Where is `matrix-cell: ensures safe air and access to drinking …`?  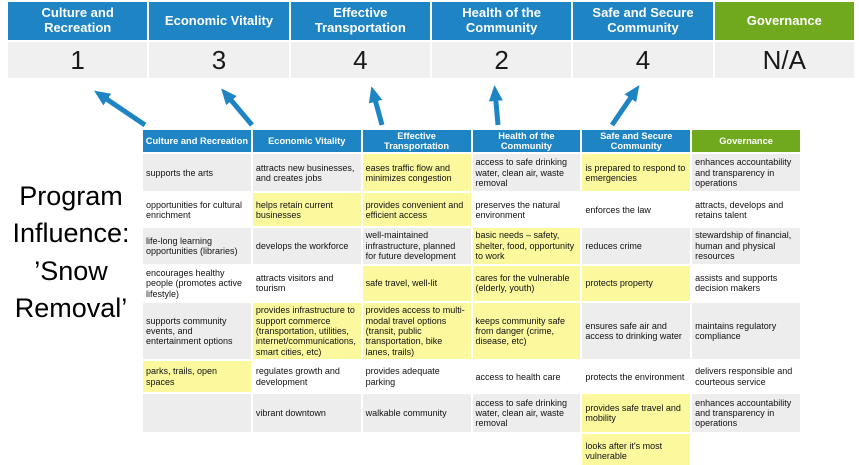
matrix-cell: ensures safe air and access to drinking … is located at coordinates (636, 331).